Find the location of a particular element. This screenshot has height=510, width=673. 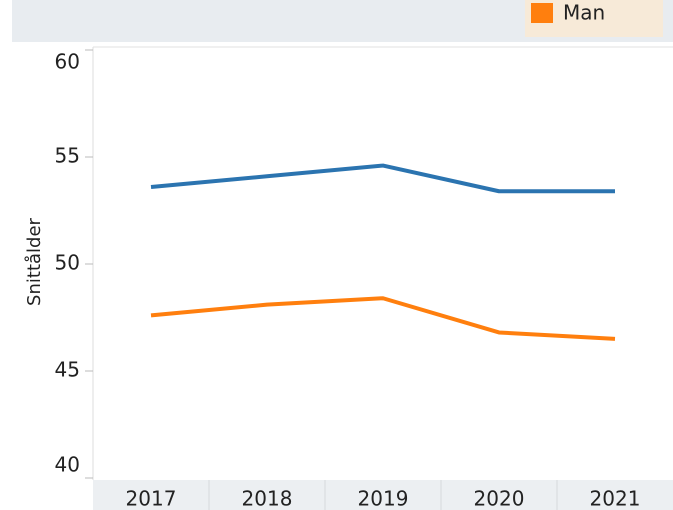

x-tick-label: 2019 is located at coordinates (383, 498).